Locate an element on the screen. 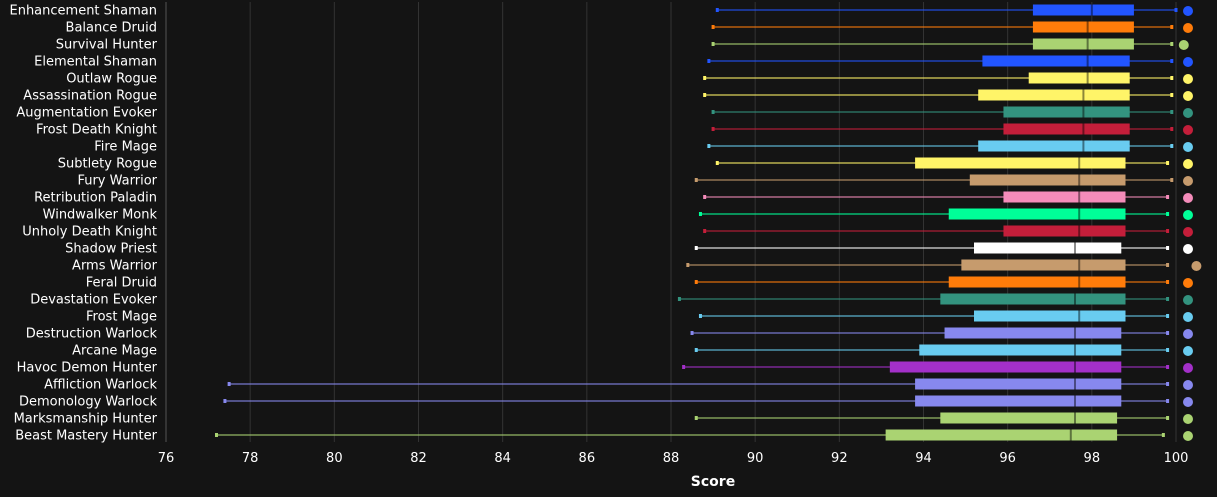 The width and height of the screenshot is (1217, 497). box-row: Shadow Priest is located at coordinates (629, 249).